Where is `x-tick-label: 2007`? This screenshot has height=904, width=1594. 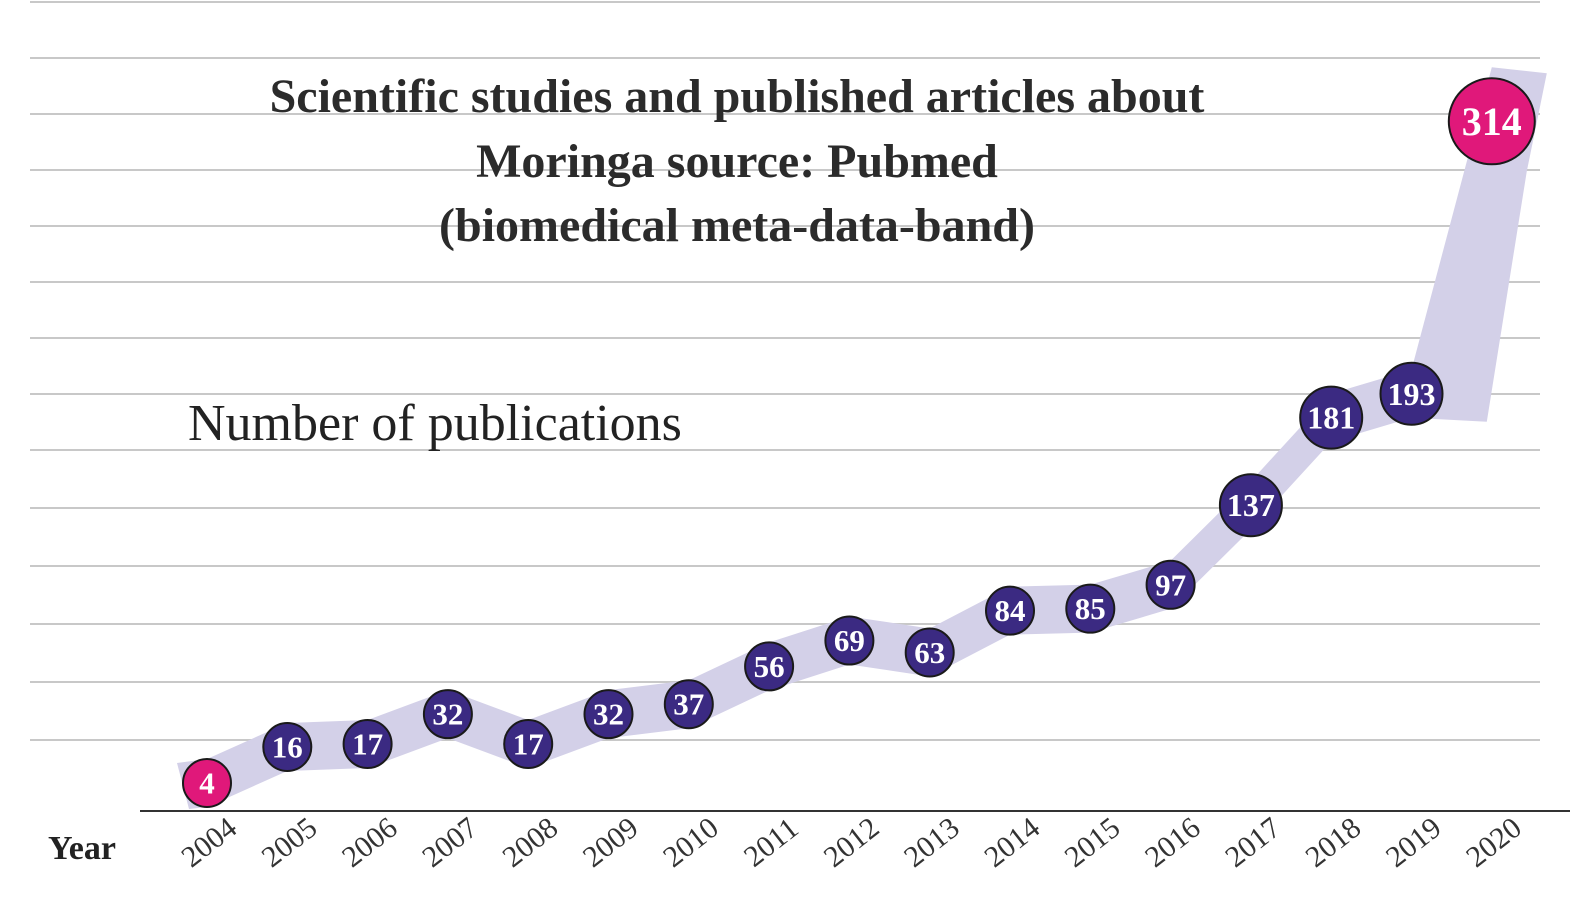
x-tick-label: 2007 is located at coordinates (450, 842).